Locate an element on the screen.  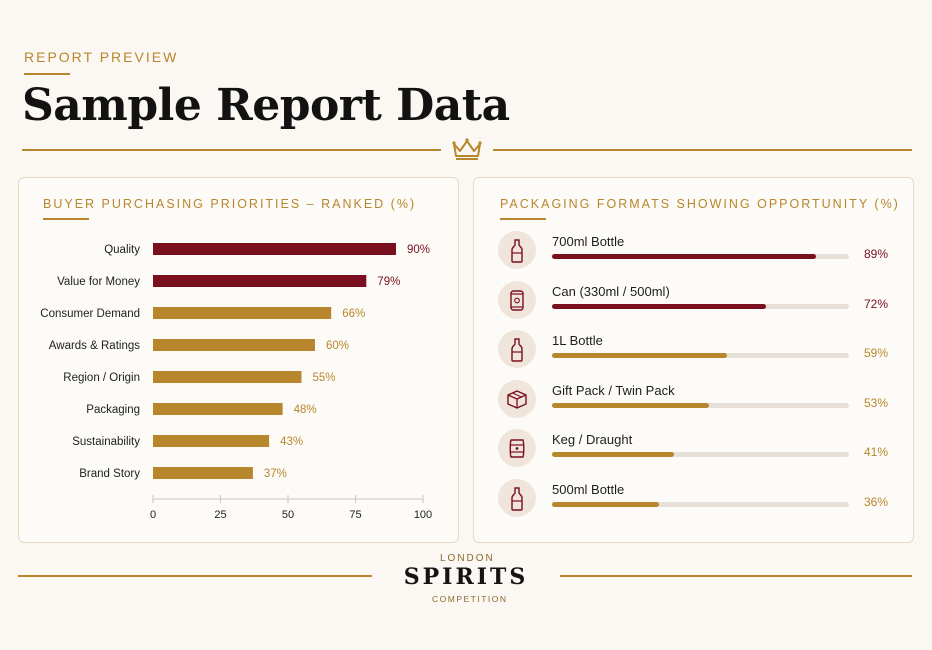
x-tick-label: 0 is located at coordinates (153, 515).